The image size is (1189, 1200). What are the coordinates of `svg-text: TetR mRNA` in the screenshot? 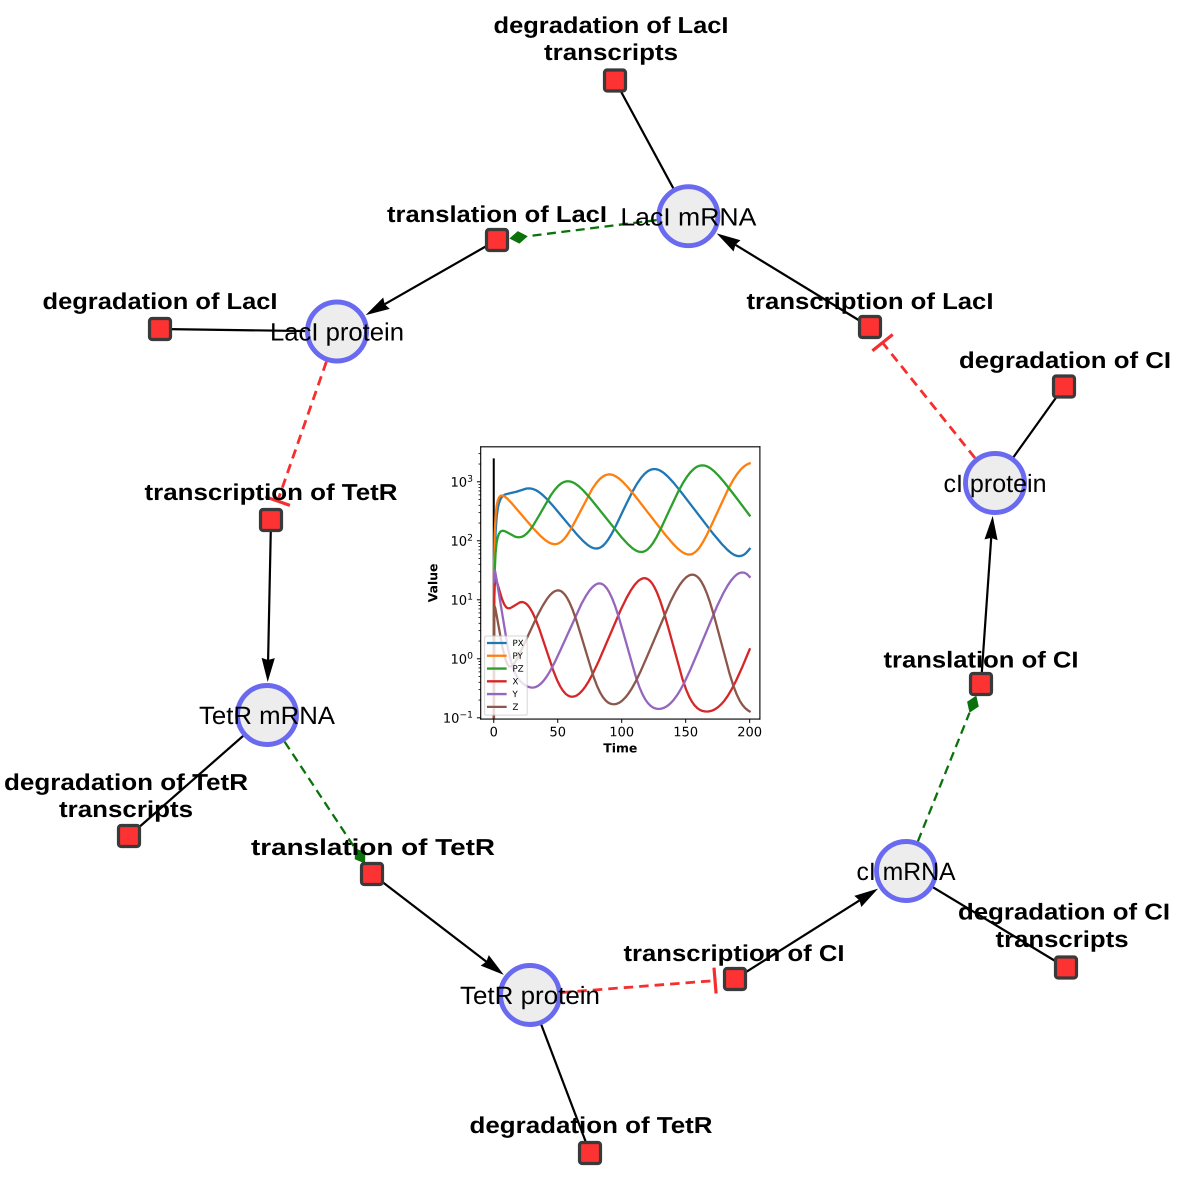 It's located at (267, 716).